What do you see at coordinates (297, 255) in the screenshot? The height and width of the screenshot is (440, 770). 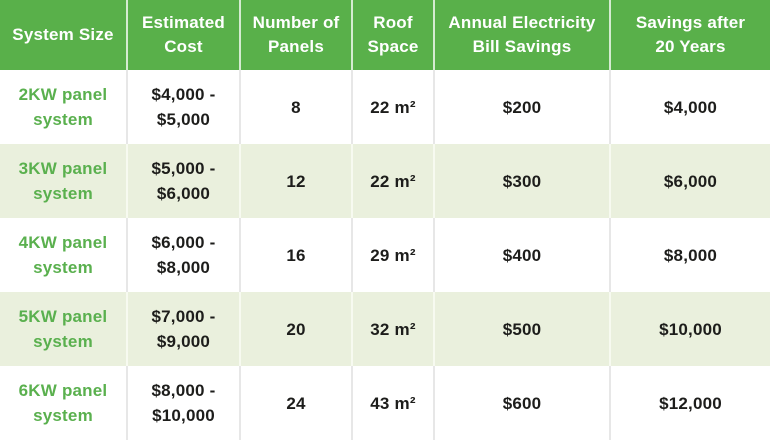 I see `cell-panels: 16` at bounding box center [297, 255].